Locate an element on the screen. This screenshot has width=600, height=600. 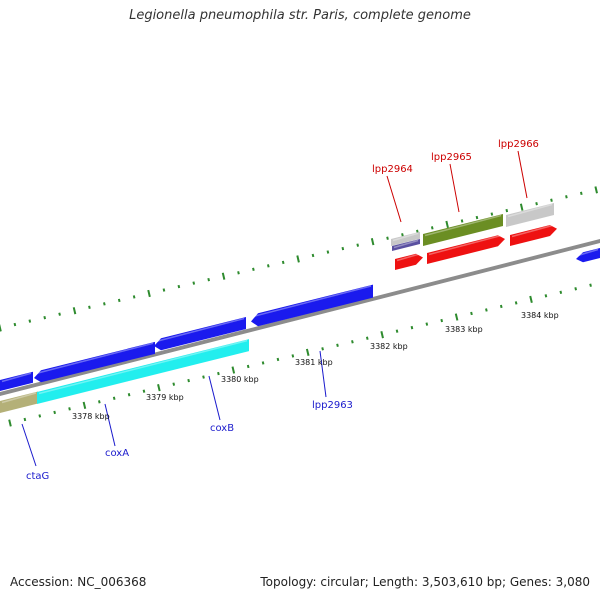
scale-label-3381: 3381 kbp is located at coordinates (314, 362).